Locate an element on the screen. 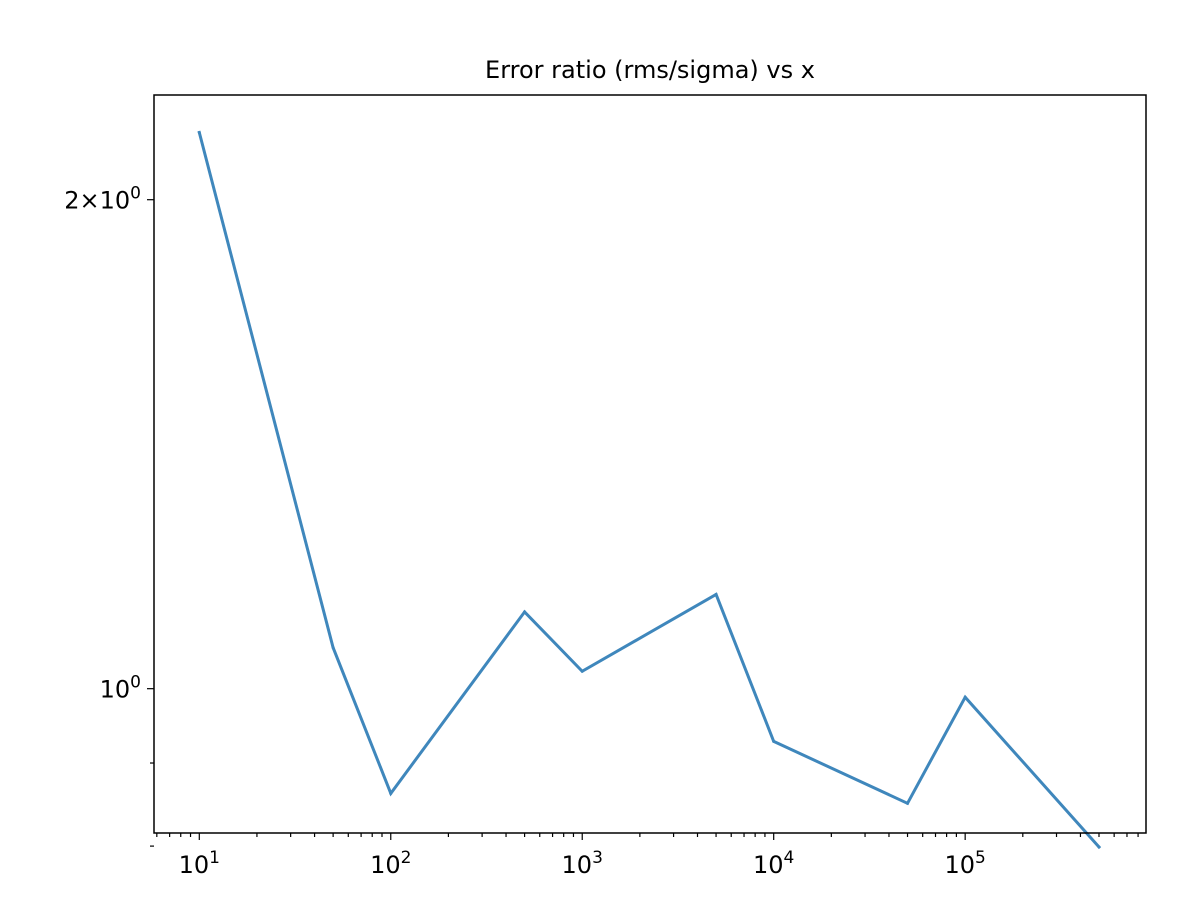  x-tick-label: 10¹ is located at coordinates (199, 863).